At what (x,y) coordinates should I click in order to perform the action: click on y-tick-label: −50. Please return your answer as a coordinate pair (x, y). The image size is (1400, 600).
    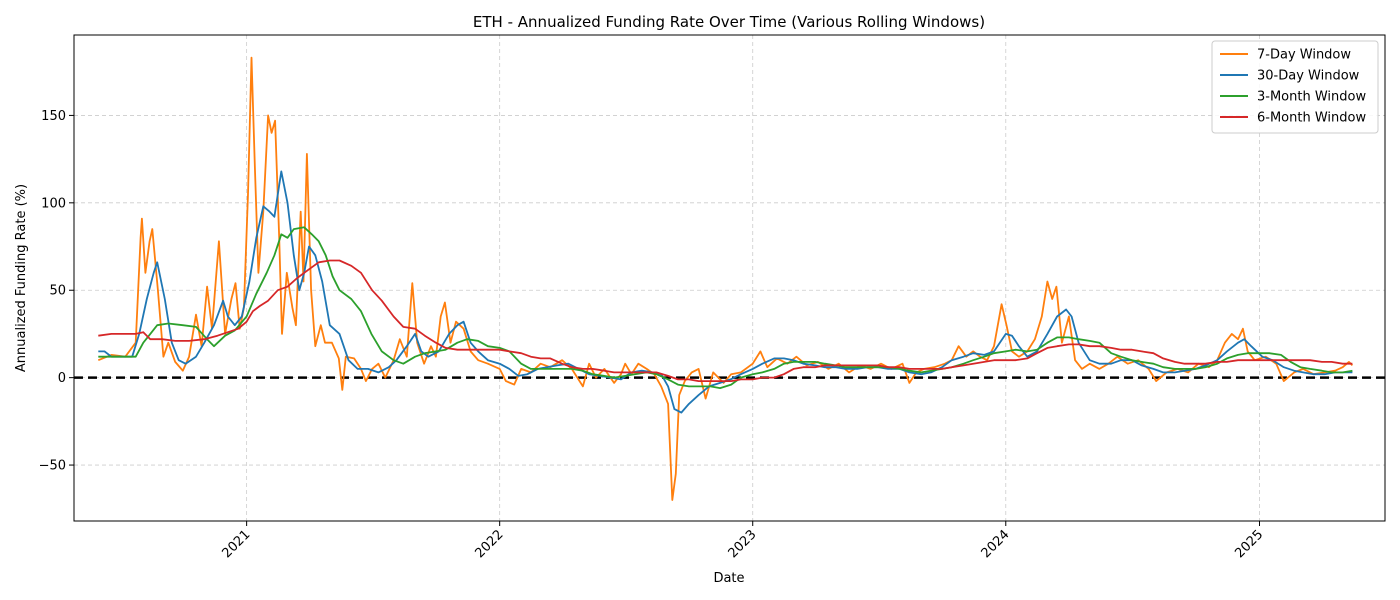
    Looking at the image, I should click on (52, 466).